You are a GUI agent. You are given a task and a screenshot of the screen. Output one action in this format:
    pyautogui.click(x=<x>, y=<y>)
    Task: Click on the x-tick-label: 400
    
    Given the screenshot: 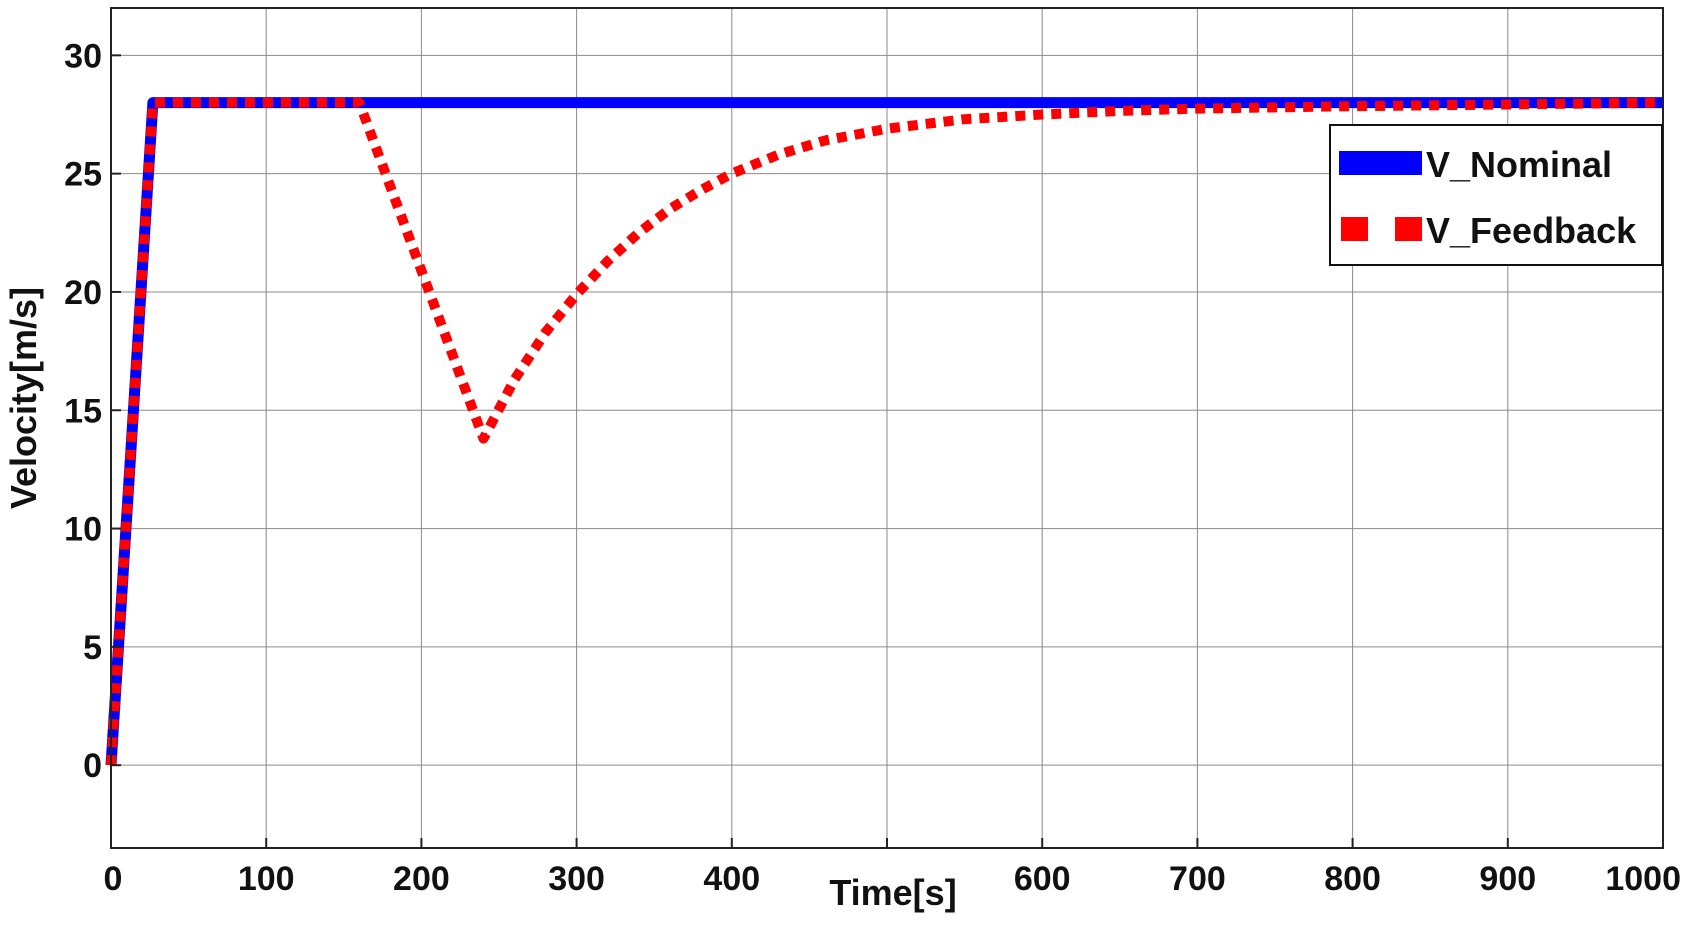 What is the action you would take?
    pyautogui.click(x=731, y=879)
    